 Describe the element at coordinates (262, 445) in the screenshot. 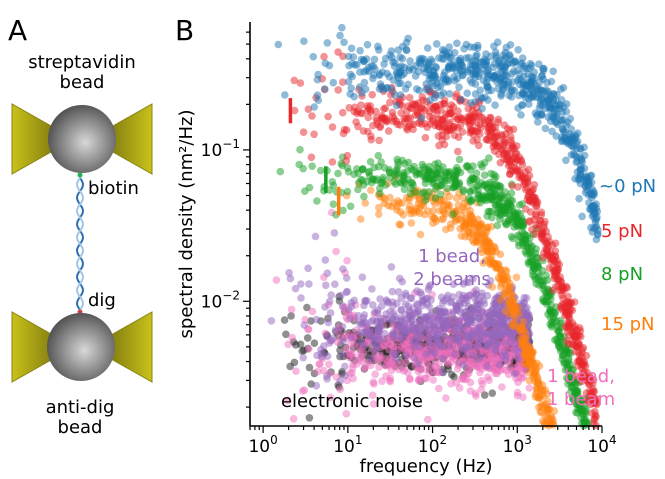

I see `x-tick-label-0: 10⁰` at that location.